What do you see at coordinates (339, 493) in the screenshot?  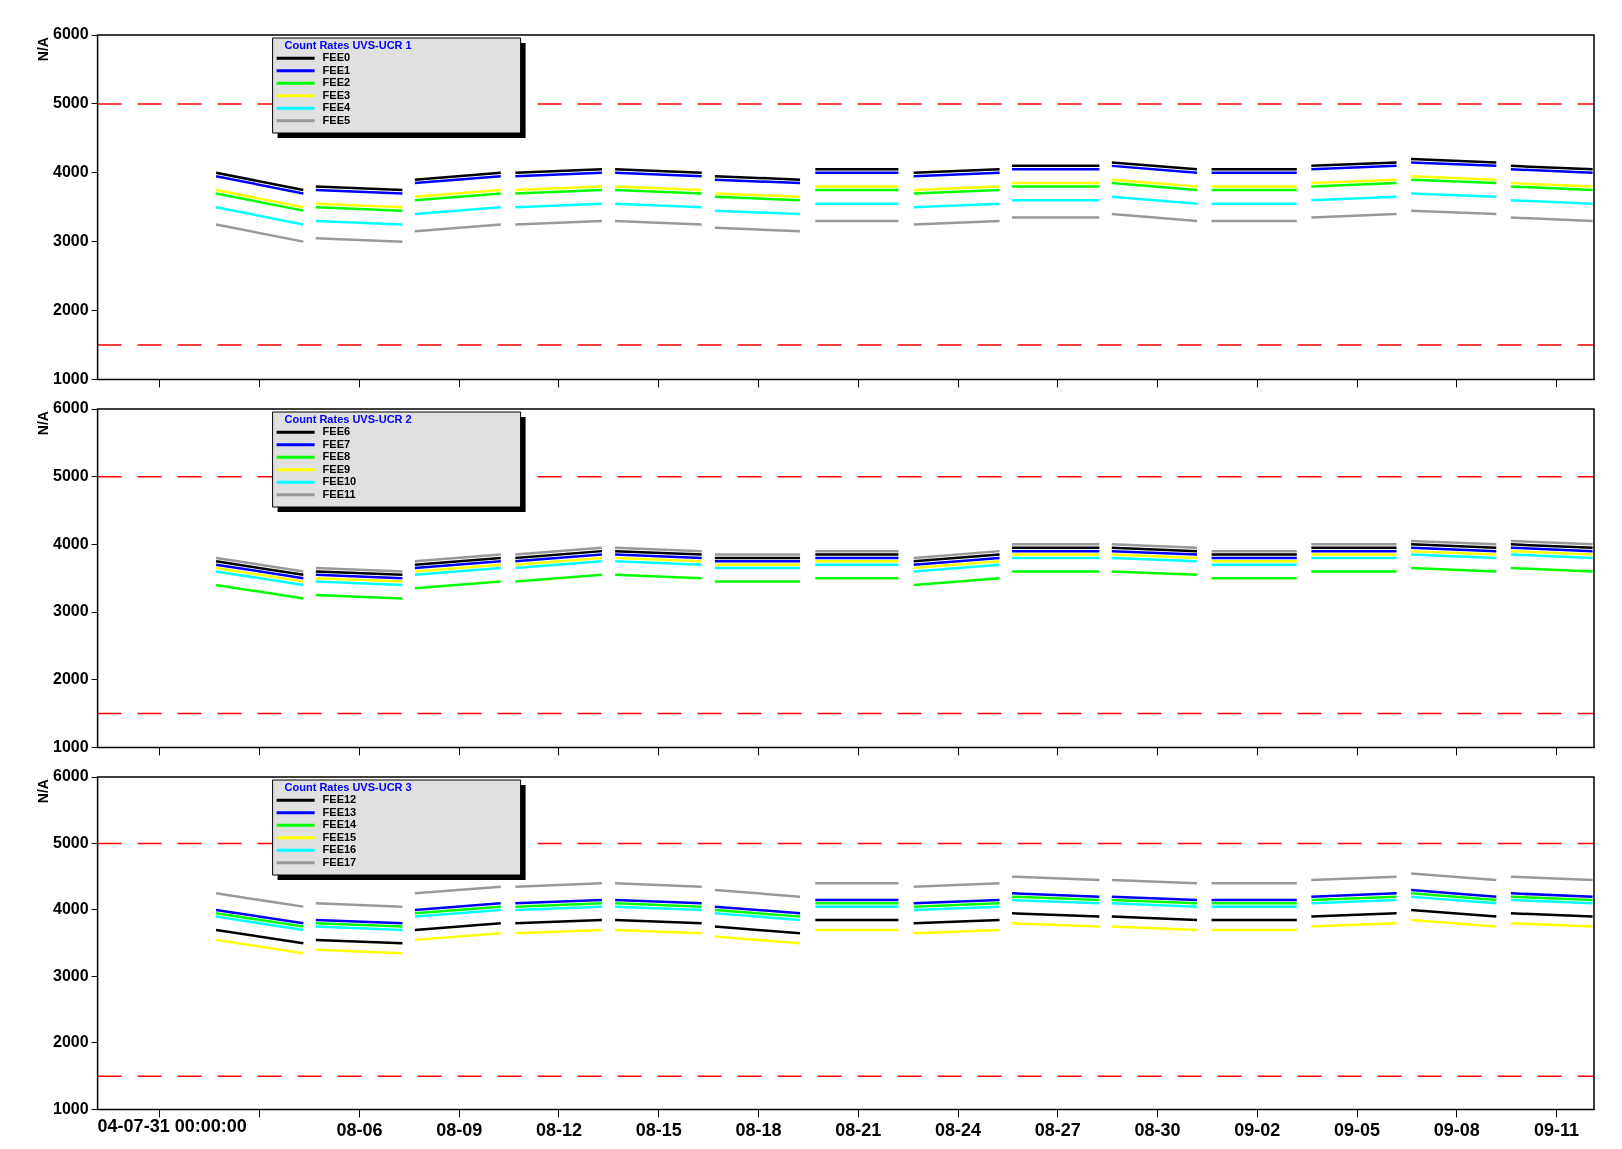 I see `legend-label: FEE11` at bounding box center [339, 493].